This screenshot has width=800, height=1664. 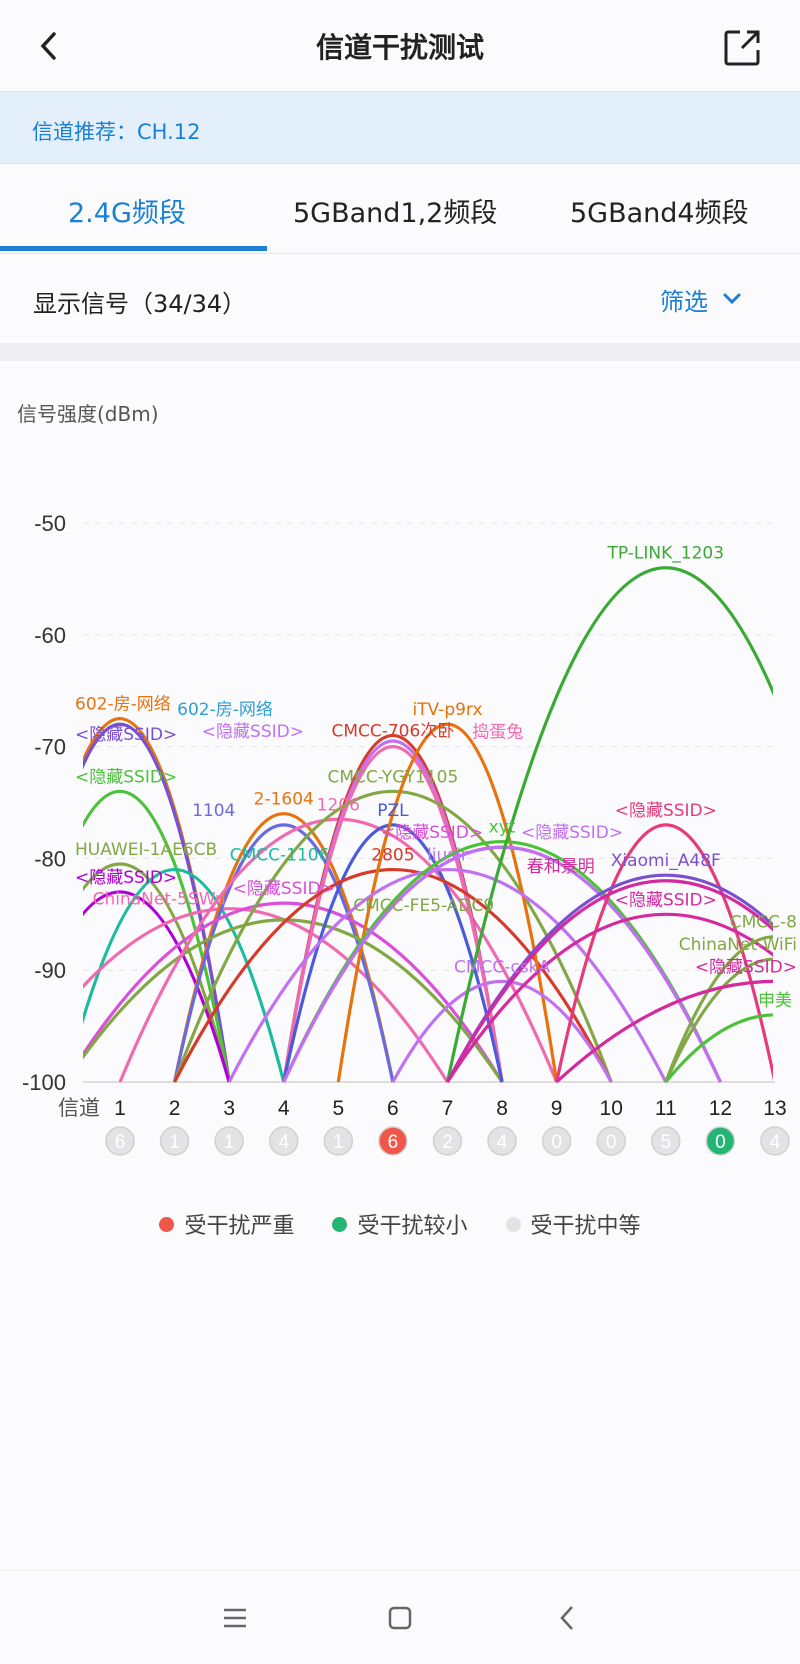 I want to click on band-tabs: 2.4G频段 5GBand1,2频段 5GBand4频段, so click(x=400, y=209).